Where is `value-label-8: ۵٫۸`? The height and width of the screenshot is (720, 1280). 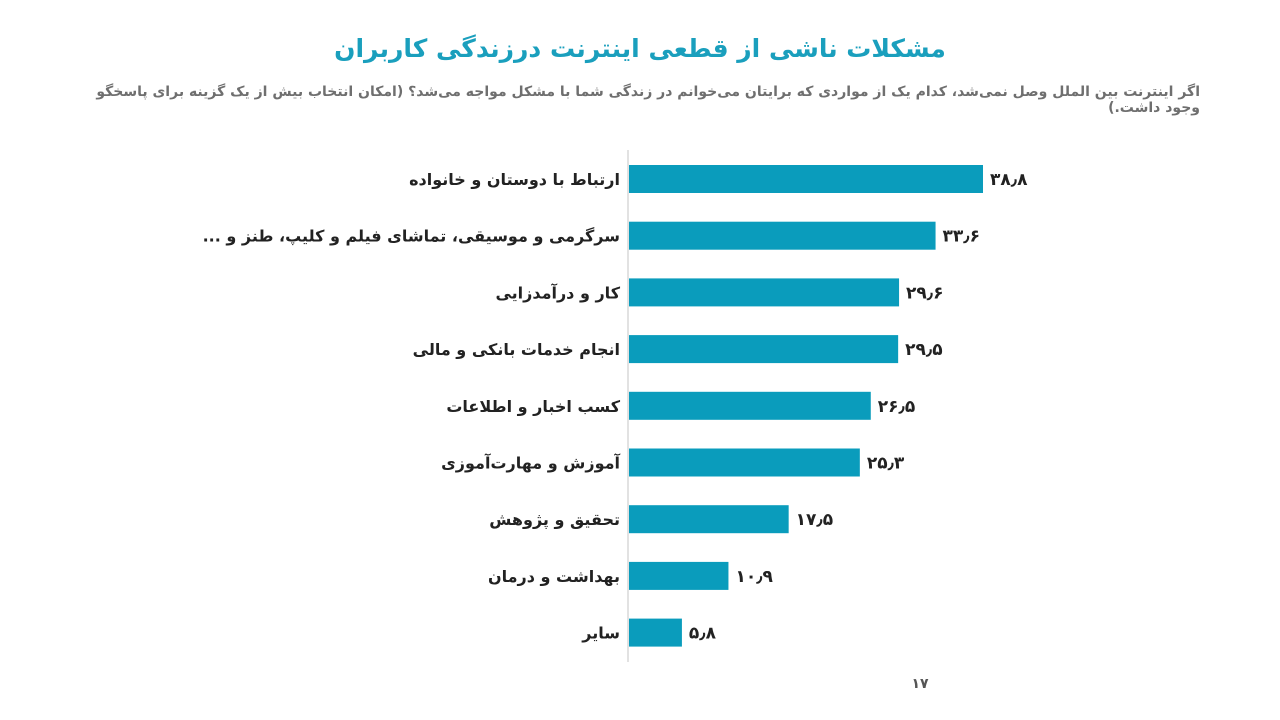
value-label-8: ۵٫۸ is located at coordinates (703, 634).